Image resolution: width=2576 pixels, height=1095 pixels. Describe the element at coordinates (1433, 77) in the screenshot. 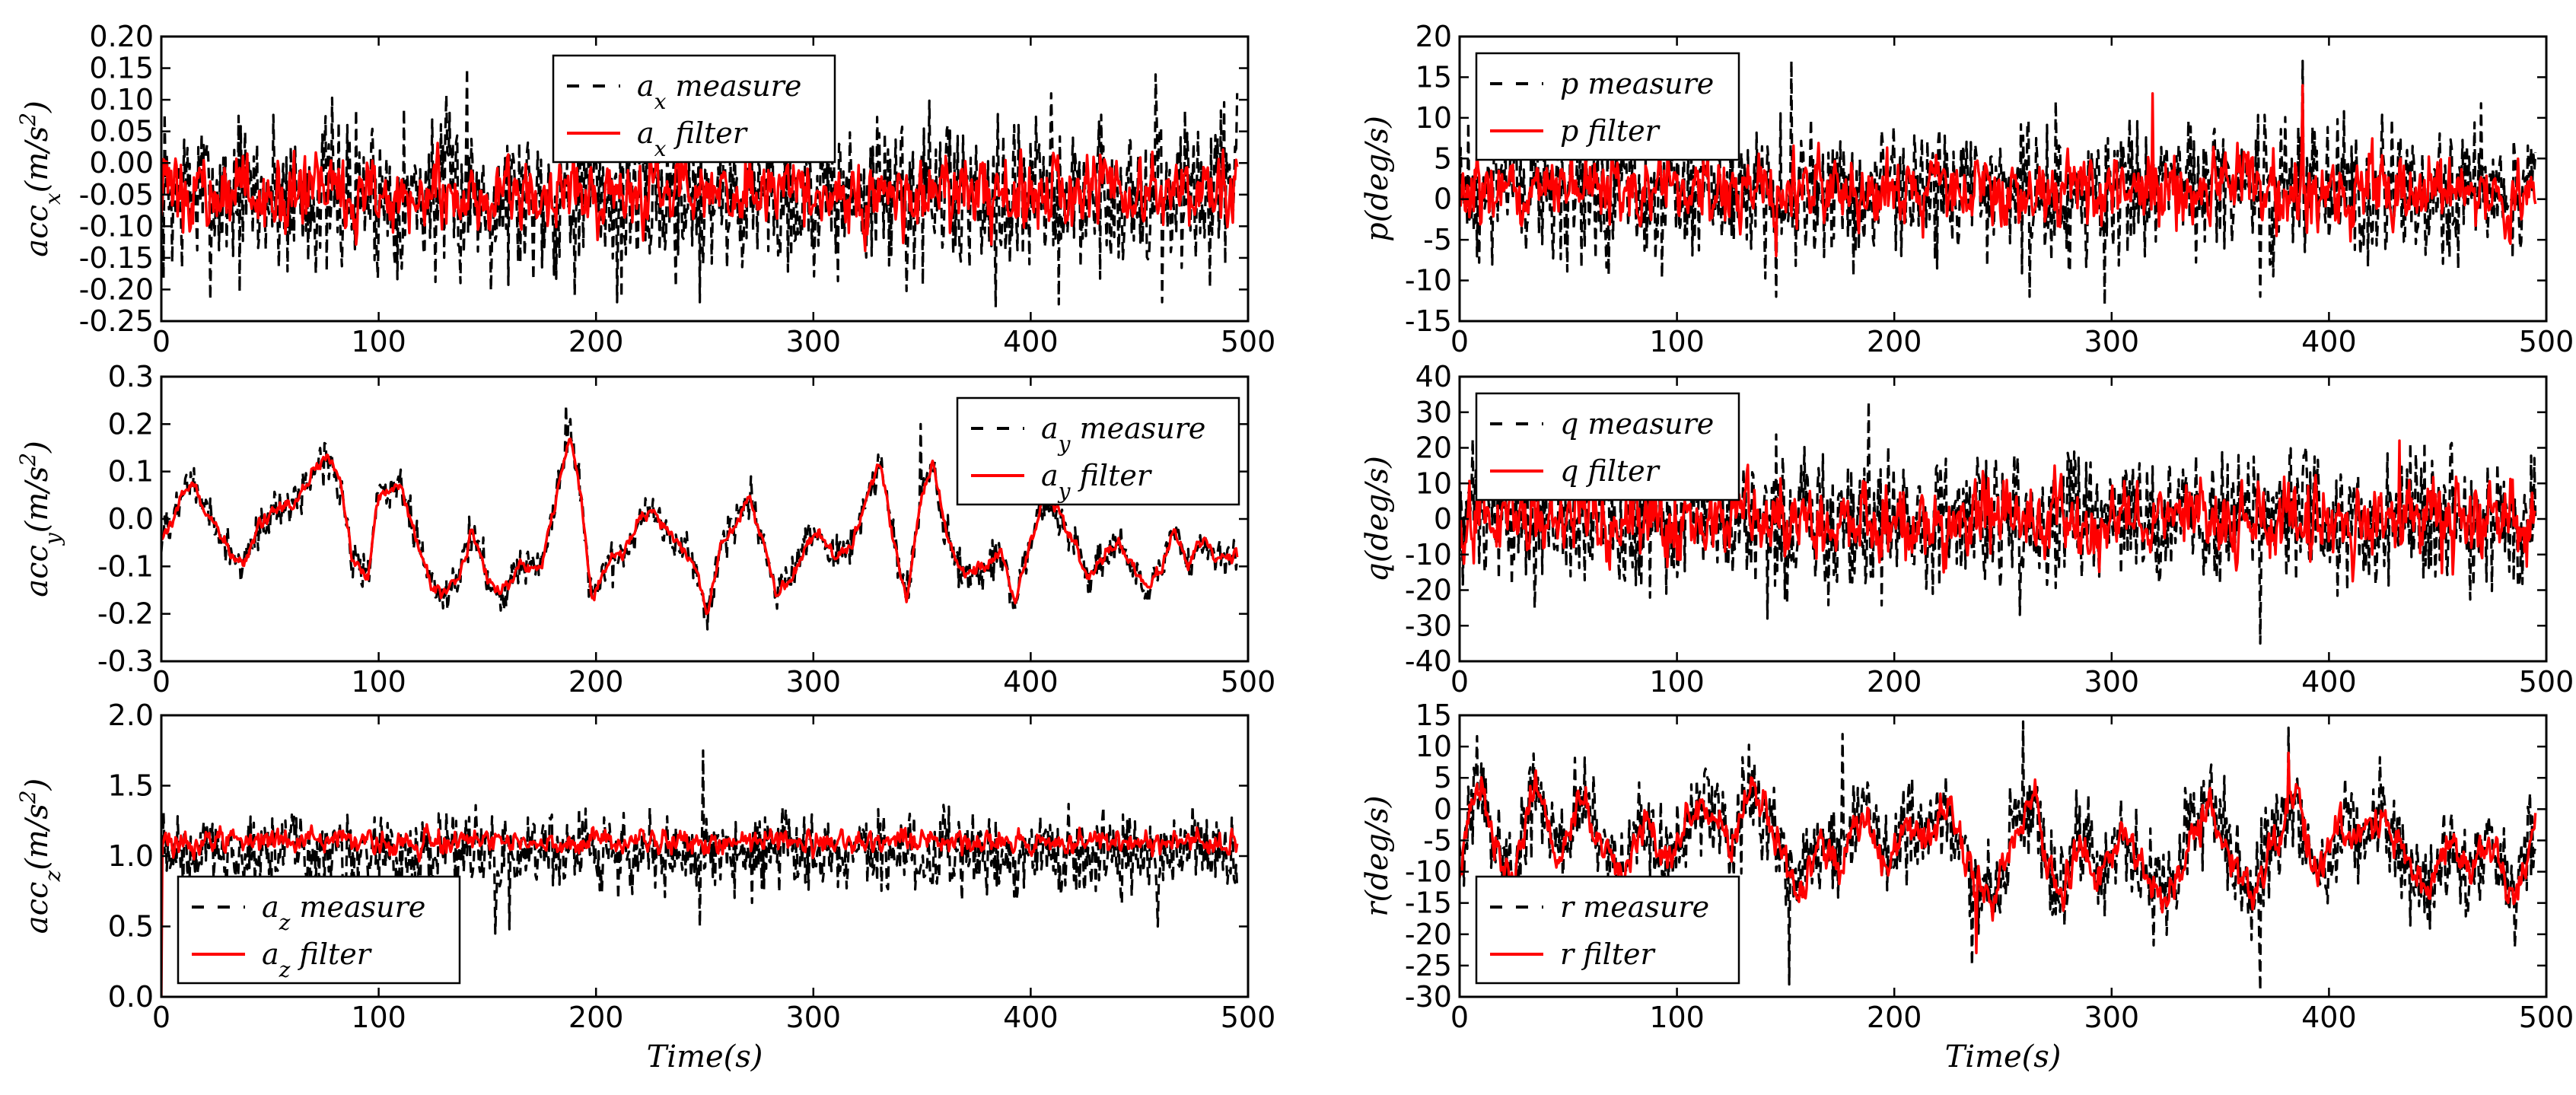

I see `y-tick-label: 15` at that location.